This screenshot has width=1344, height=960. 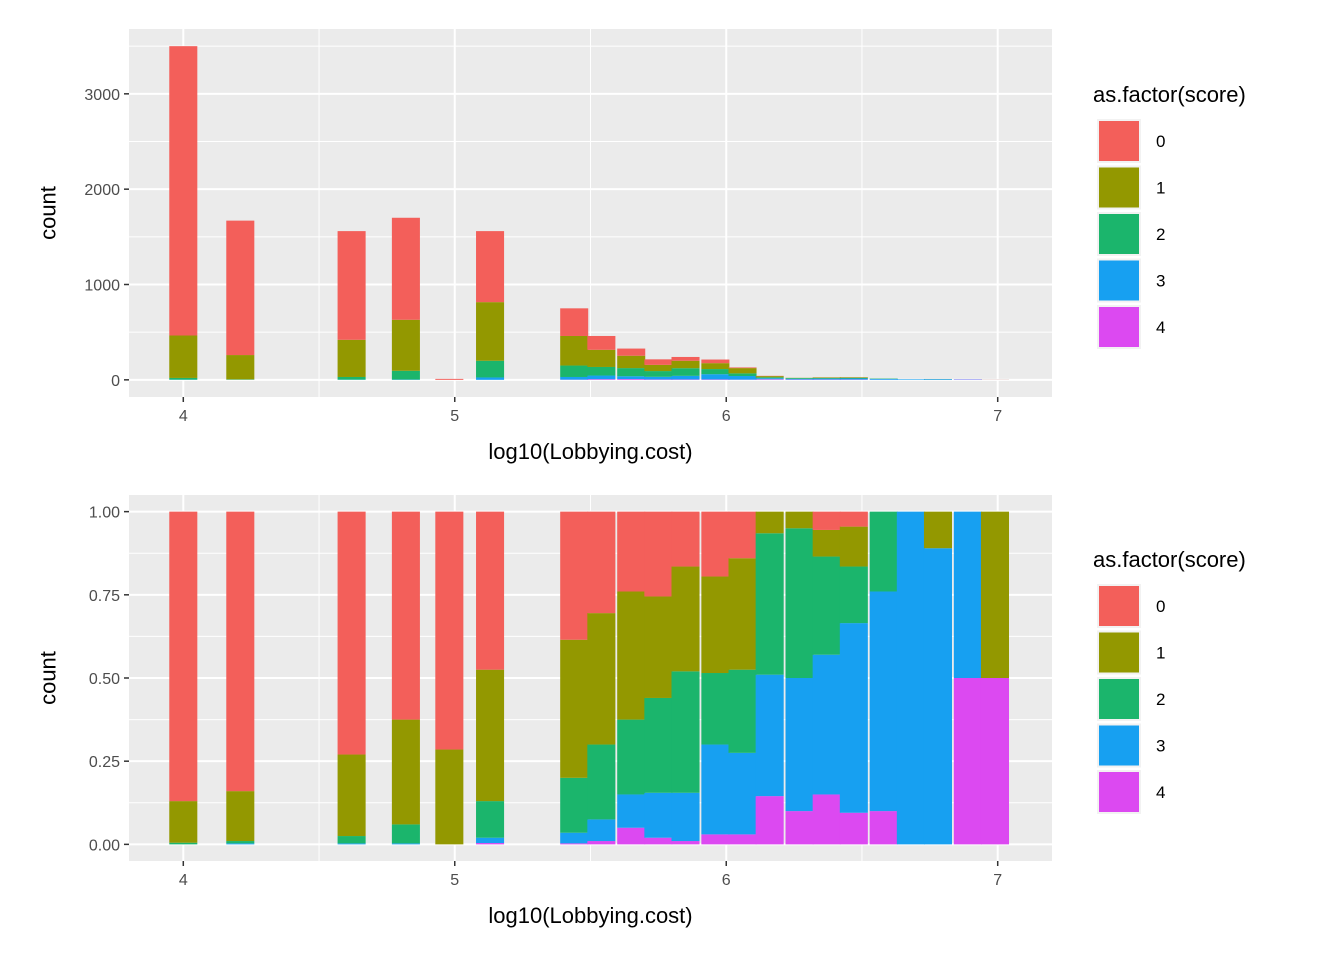 I want to click on x-tick-label: 5, so click(x=454, y=416).